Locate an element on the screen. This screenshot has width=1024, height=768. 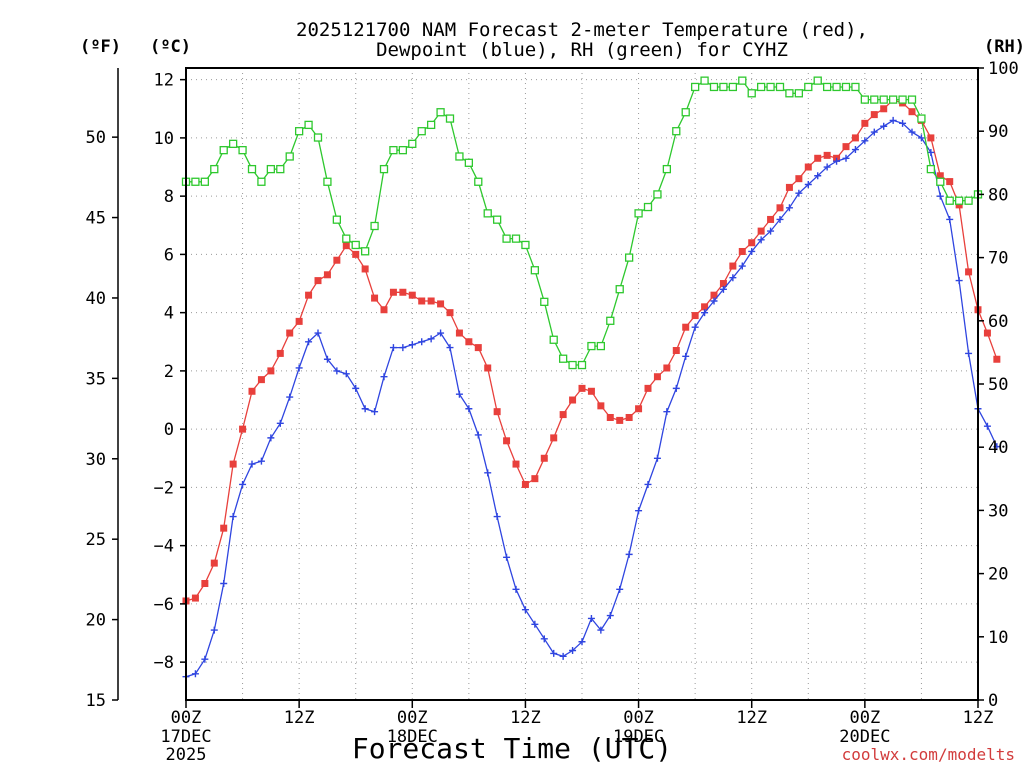
unit-fahrenheit-label: (ºF) is located at coordinates (100, 47).